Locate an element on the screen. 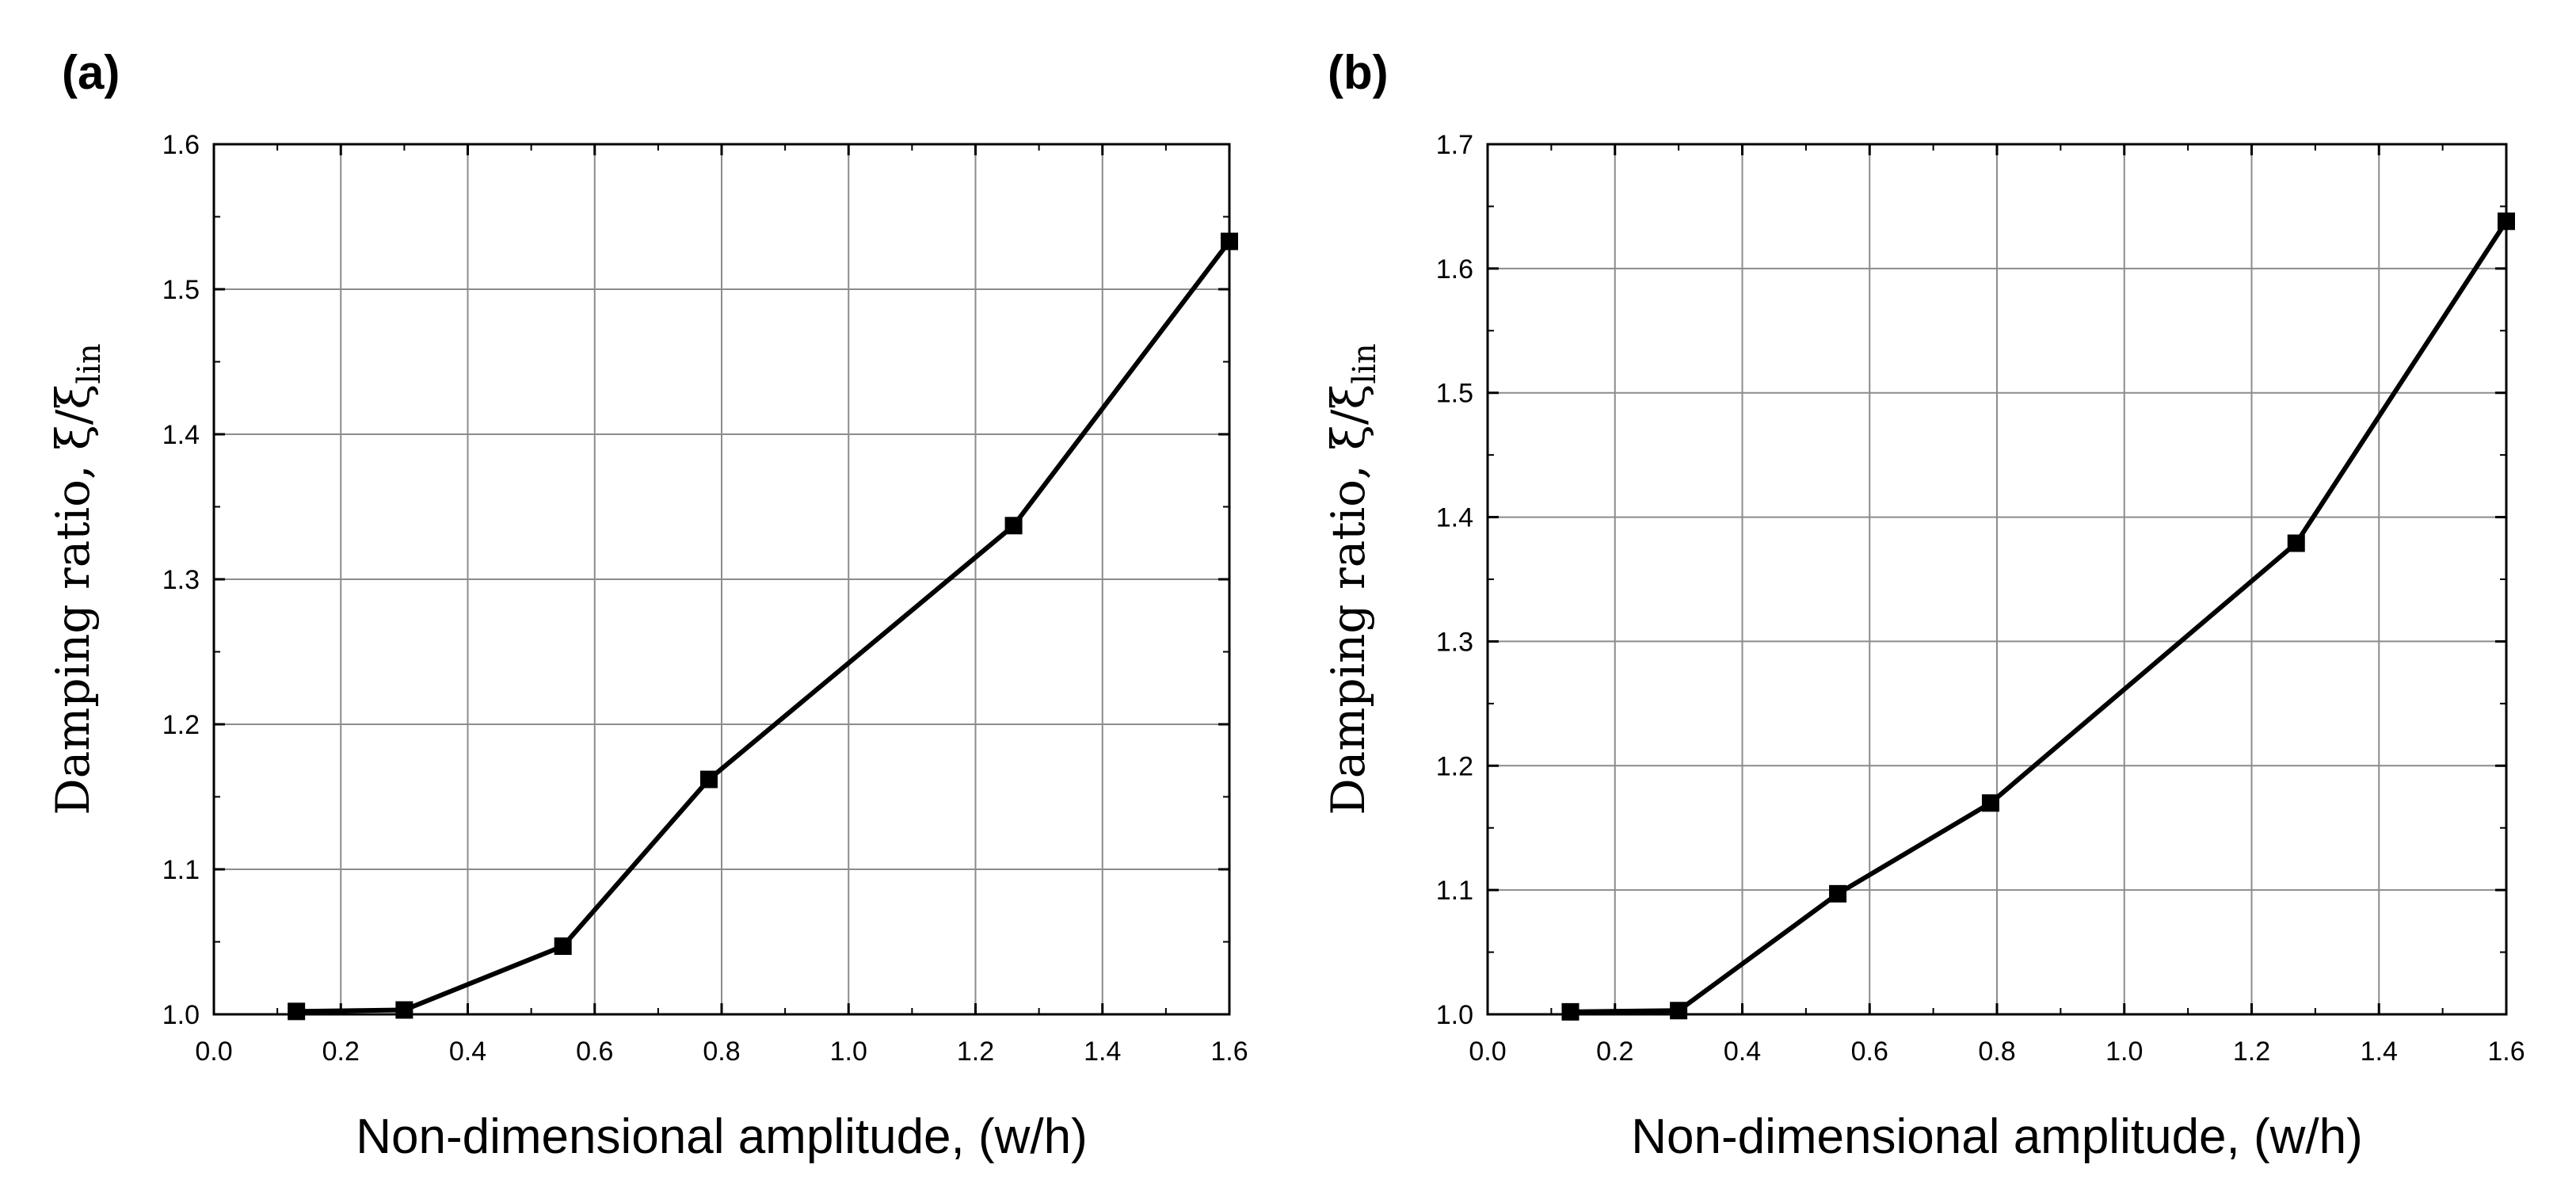 This screenshot has width=2576, height=1195. panel-label: (a) is located at coordinates (91, 72).